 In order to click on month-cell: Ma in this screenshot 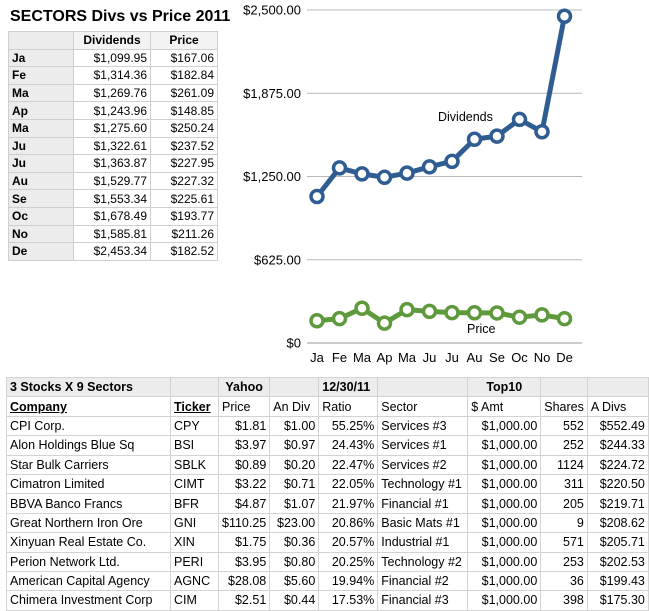, I will do `click(41, 128)`.